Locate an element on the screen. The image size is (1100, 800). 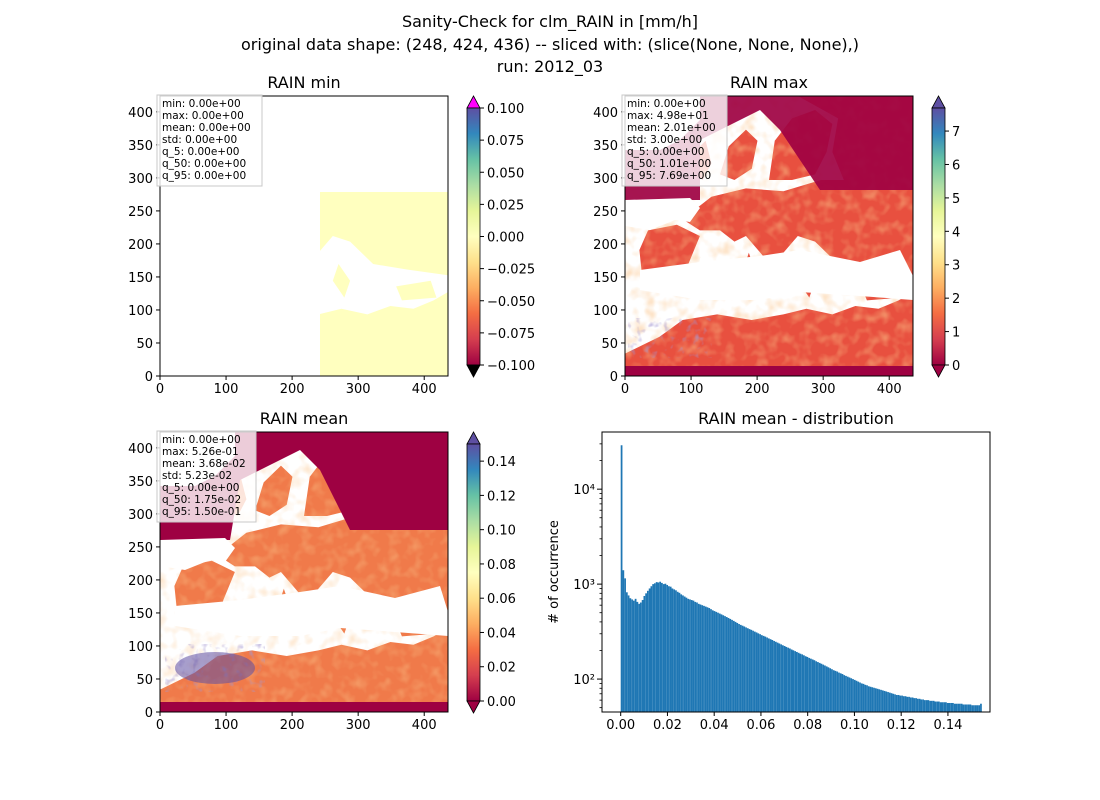
x-tick-label: 200 is located at coordinates (757, 389).